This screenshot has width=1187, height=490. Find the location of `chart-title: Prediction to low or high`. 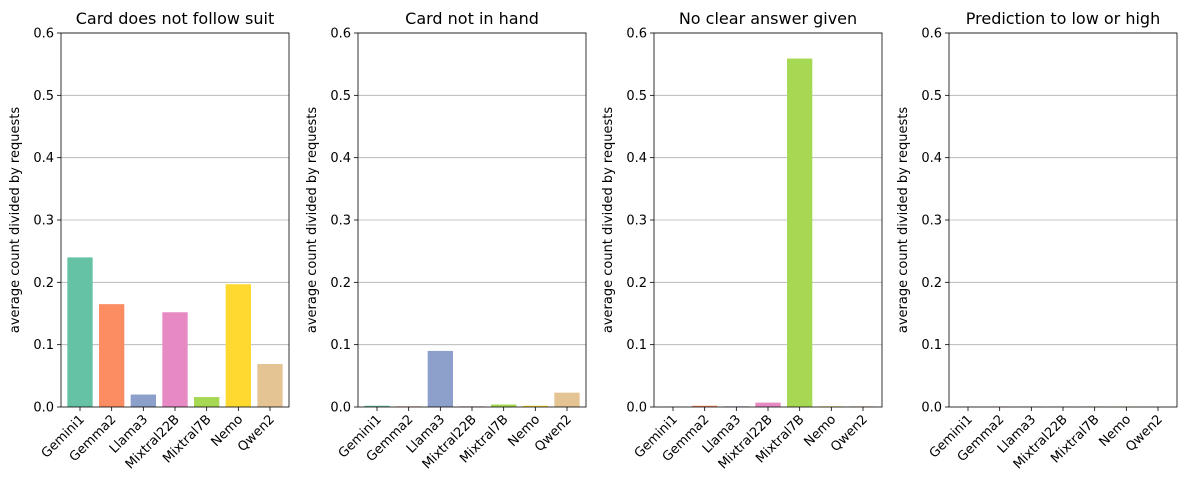

chart-title: Prediction to low or high is located at coordinates (1063, 18).